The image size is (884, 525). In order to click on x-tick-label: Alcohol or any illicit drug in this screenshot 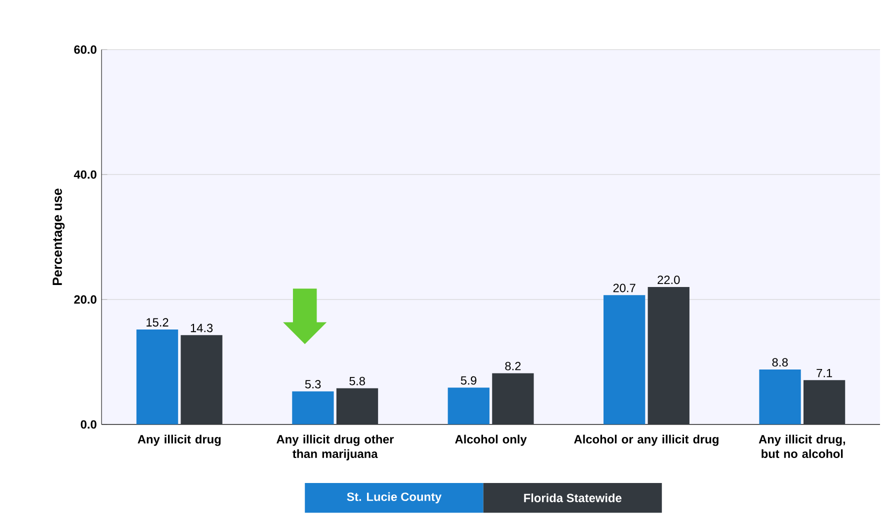, I will do `click(646, 440)`.